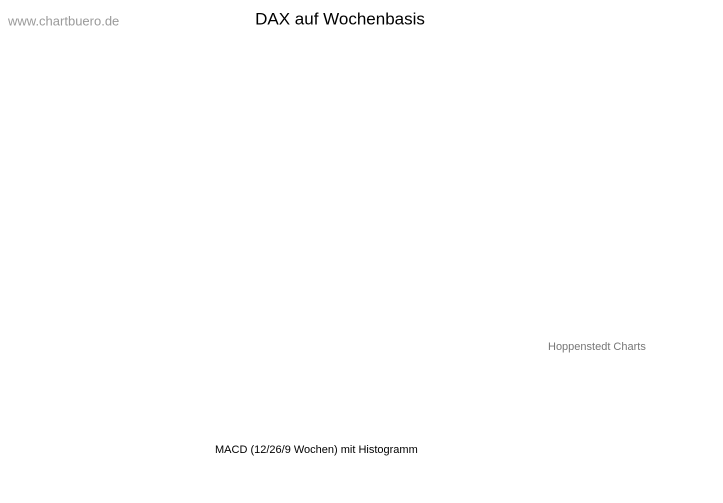 This screenshot has height=503, width=723. Describe the element at coordinates (316, 450) in the screenshot. I see `panel-title: MACD (12/26/9 Wochen) mit Histogramm` at that location.